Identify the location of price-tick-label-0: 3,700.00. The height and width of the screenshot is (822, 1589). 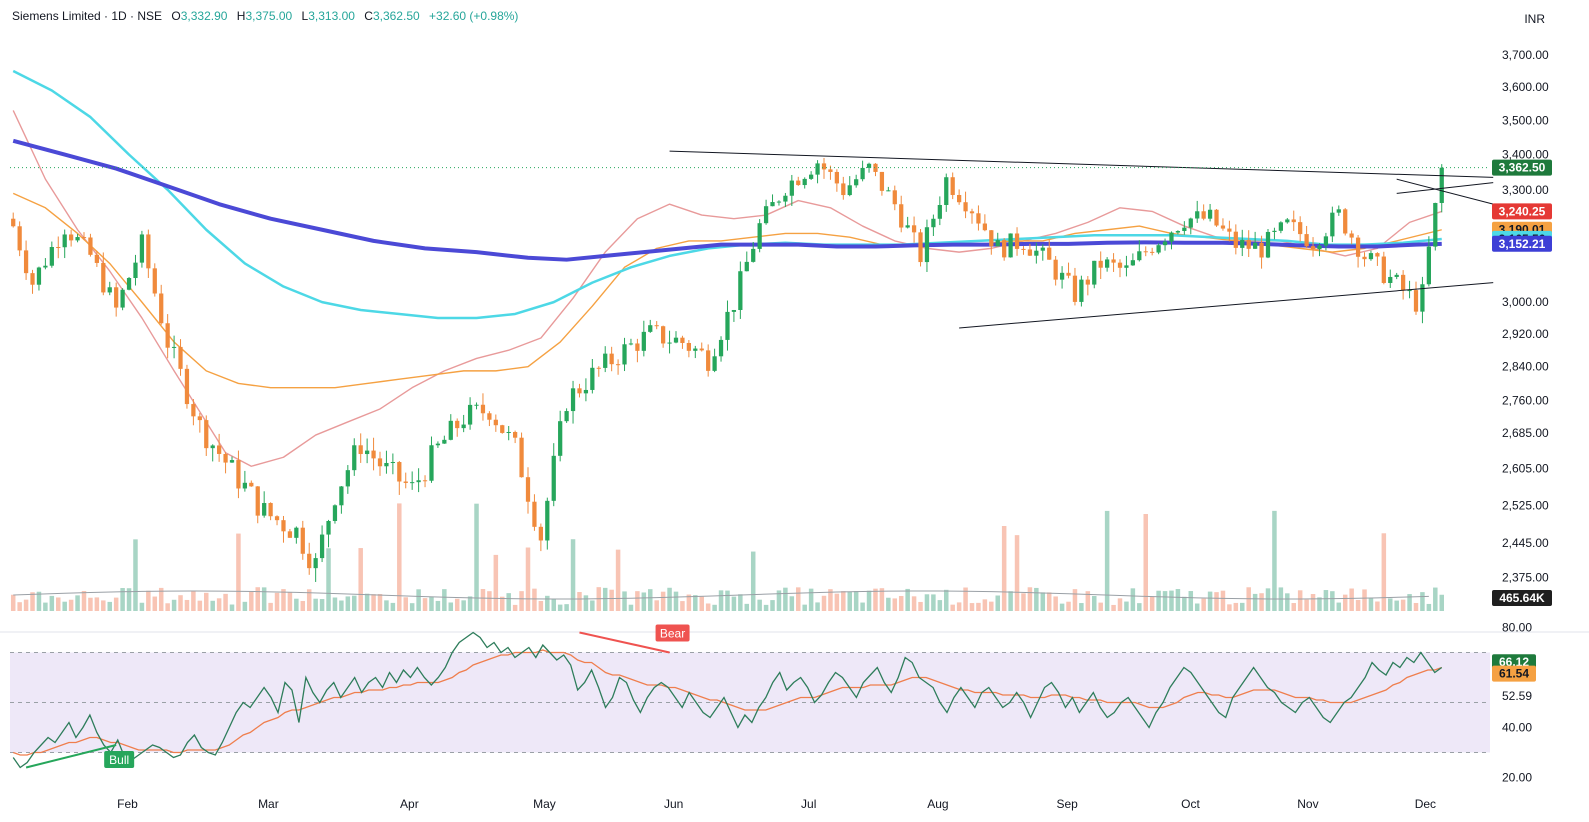
(1525, 55).